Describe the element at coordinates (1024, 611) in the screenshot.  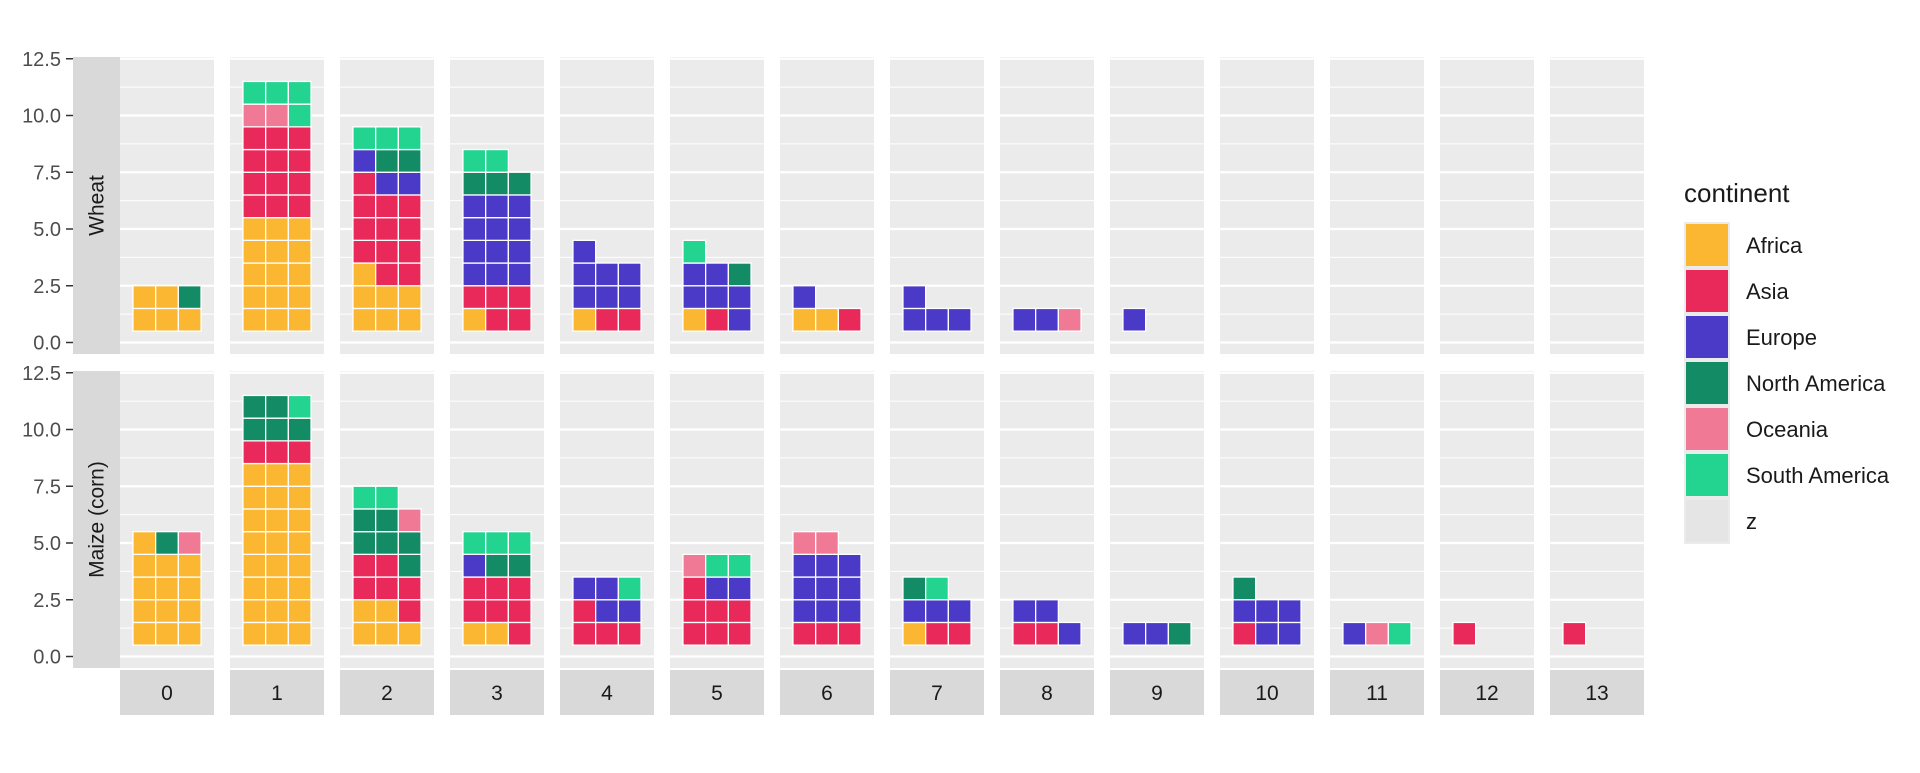
I see `waffle-cell-maize-corn-8-europe` at that location.